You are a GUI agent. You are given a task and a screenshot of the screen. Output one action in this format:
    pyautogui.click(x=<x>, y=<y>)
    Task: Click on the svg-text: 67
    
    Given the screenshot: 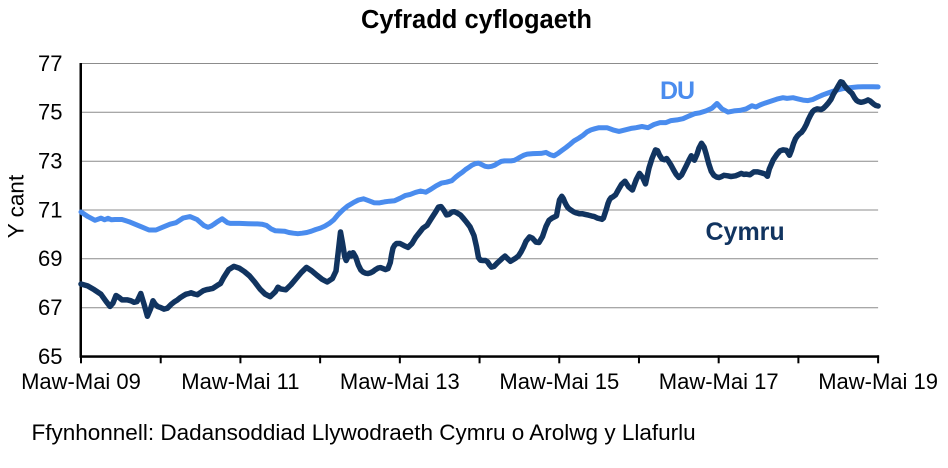 What is the action you would take?
    pyautogui.click(x=50, y=307)
    